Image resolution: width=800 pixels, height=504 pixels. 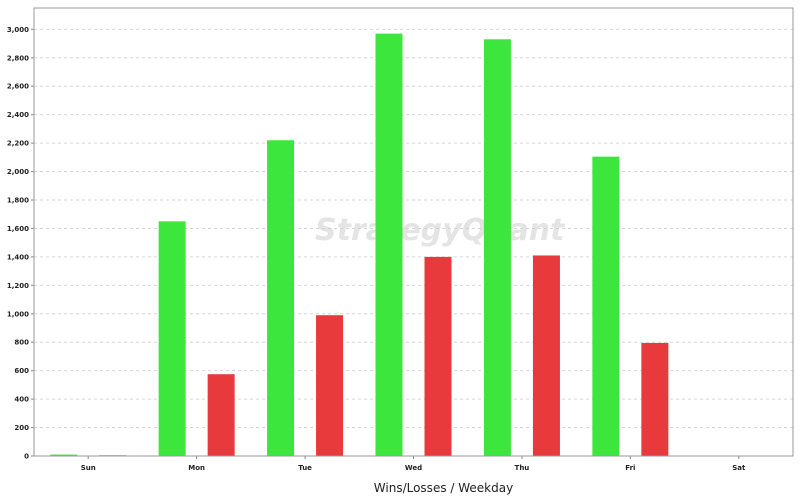 What do you see at coordinates (18, 201) in the screenshot?
I see `y-tick-label: 1,800` at bounding box center [18, 201].